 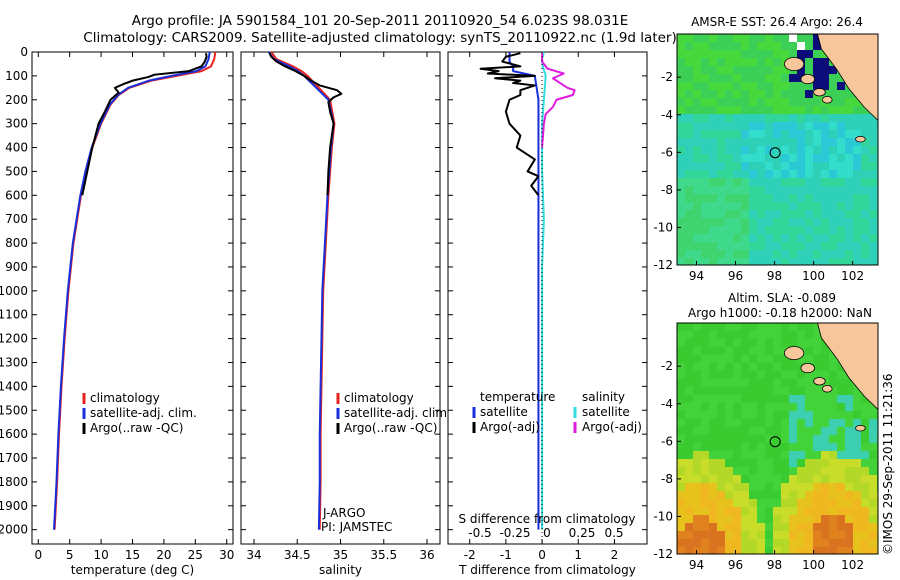 What do you see at coordinates (506, 555) in the screenshot?
I see `x-tick-label: -1` at bounding box center [506, 555].